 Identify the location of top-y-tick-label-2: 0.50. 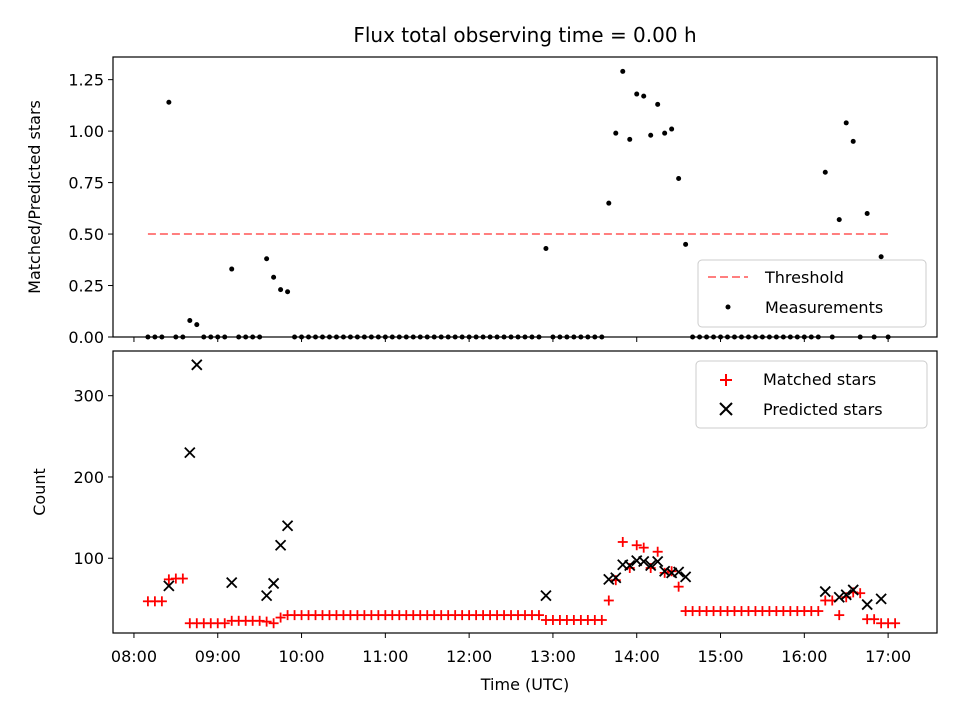
(86, 234).